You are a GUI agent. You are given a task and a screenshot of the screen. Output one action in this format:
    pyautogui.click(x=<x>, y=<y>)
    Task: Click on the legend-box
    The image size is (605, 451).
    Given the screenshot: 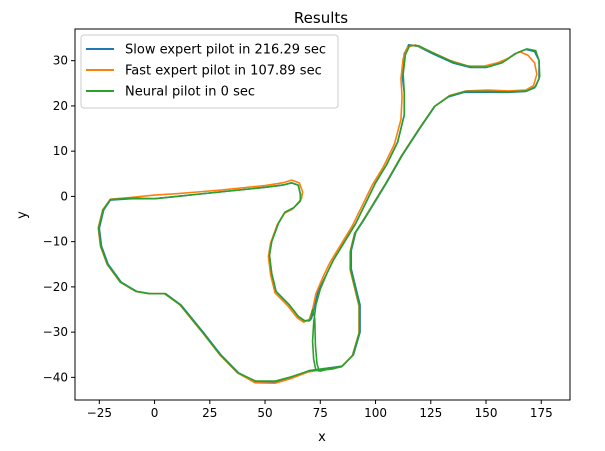 What is the action you would take?
    pyautogui.click(x=209, y=71)
    